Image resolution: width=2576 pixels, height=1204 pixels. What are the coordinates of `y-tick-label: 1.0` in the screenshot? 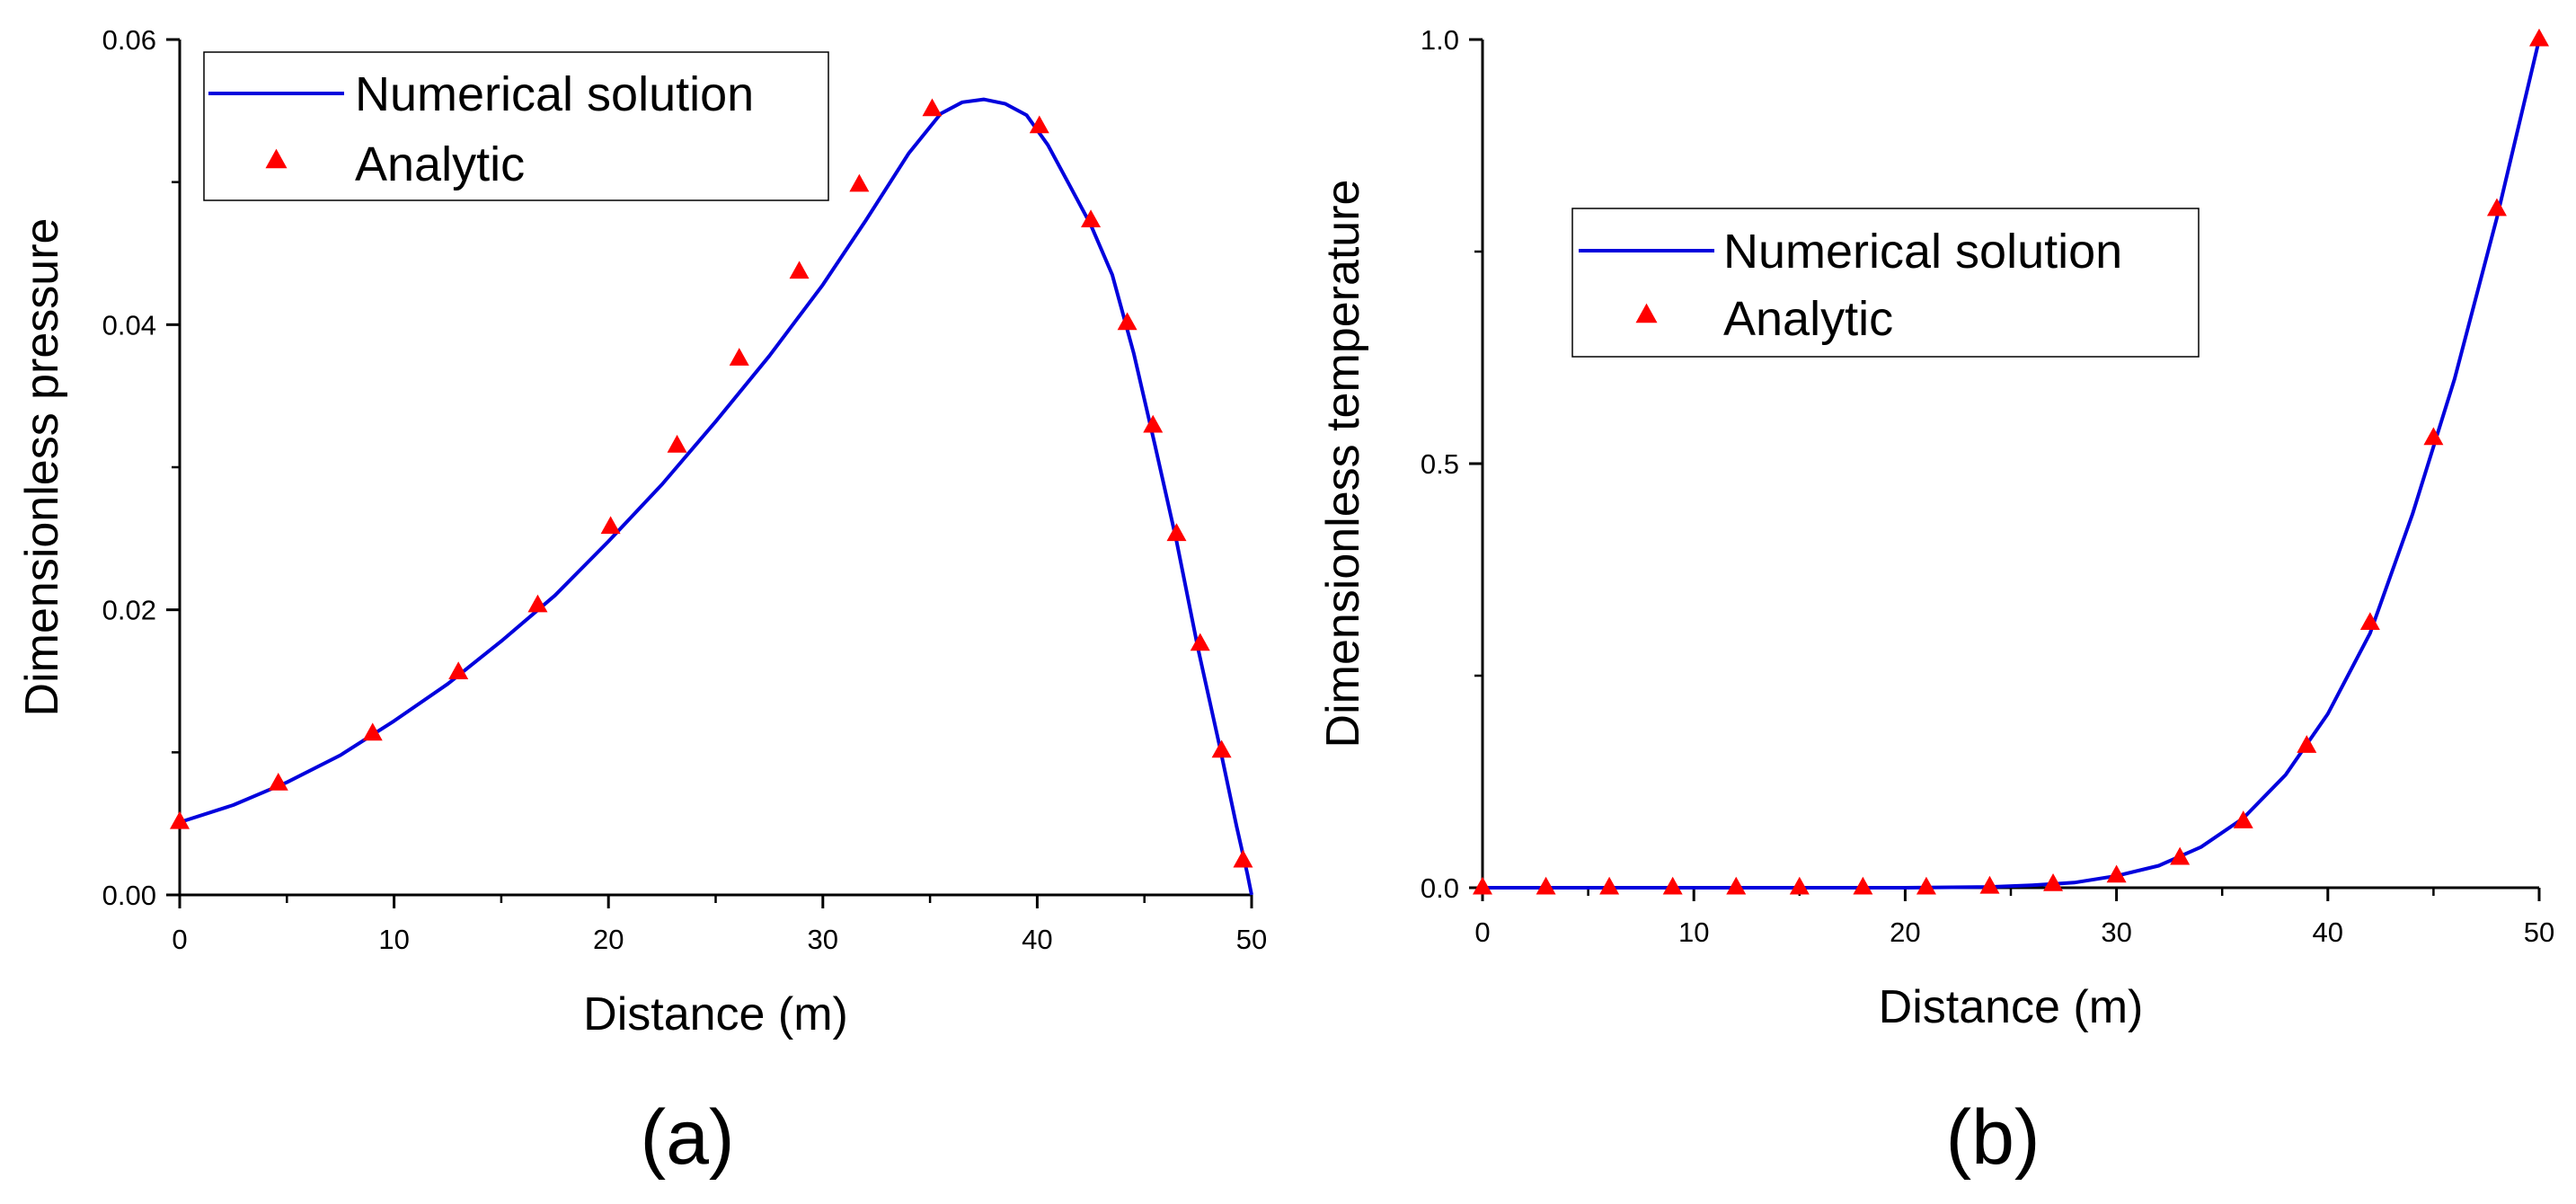 It's located at (1440, 40).